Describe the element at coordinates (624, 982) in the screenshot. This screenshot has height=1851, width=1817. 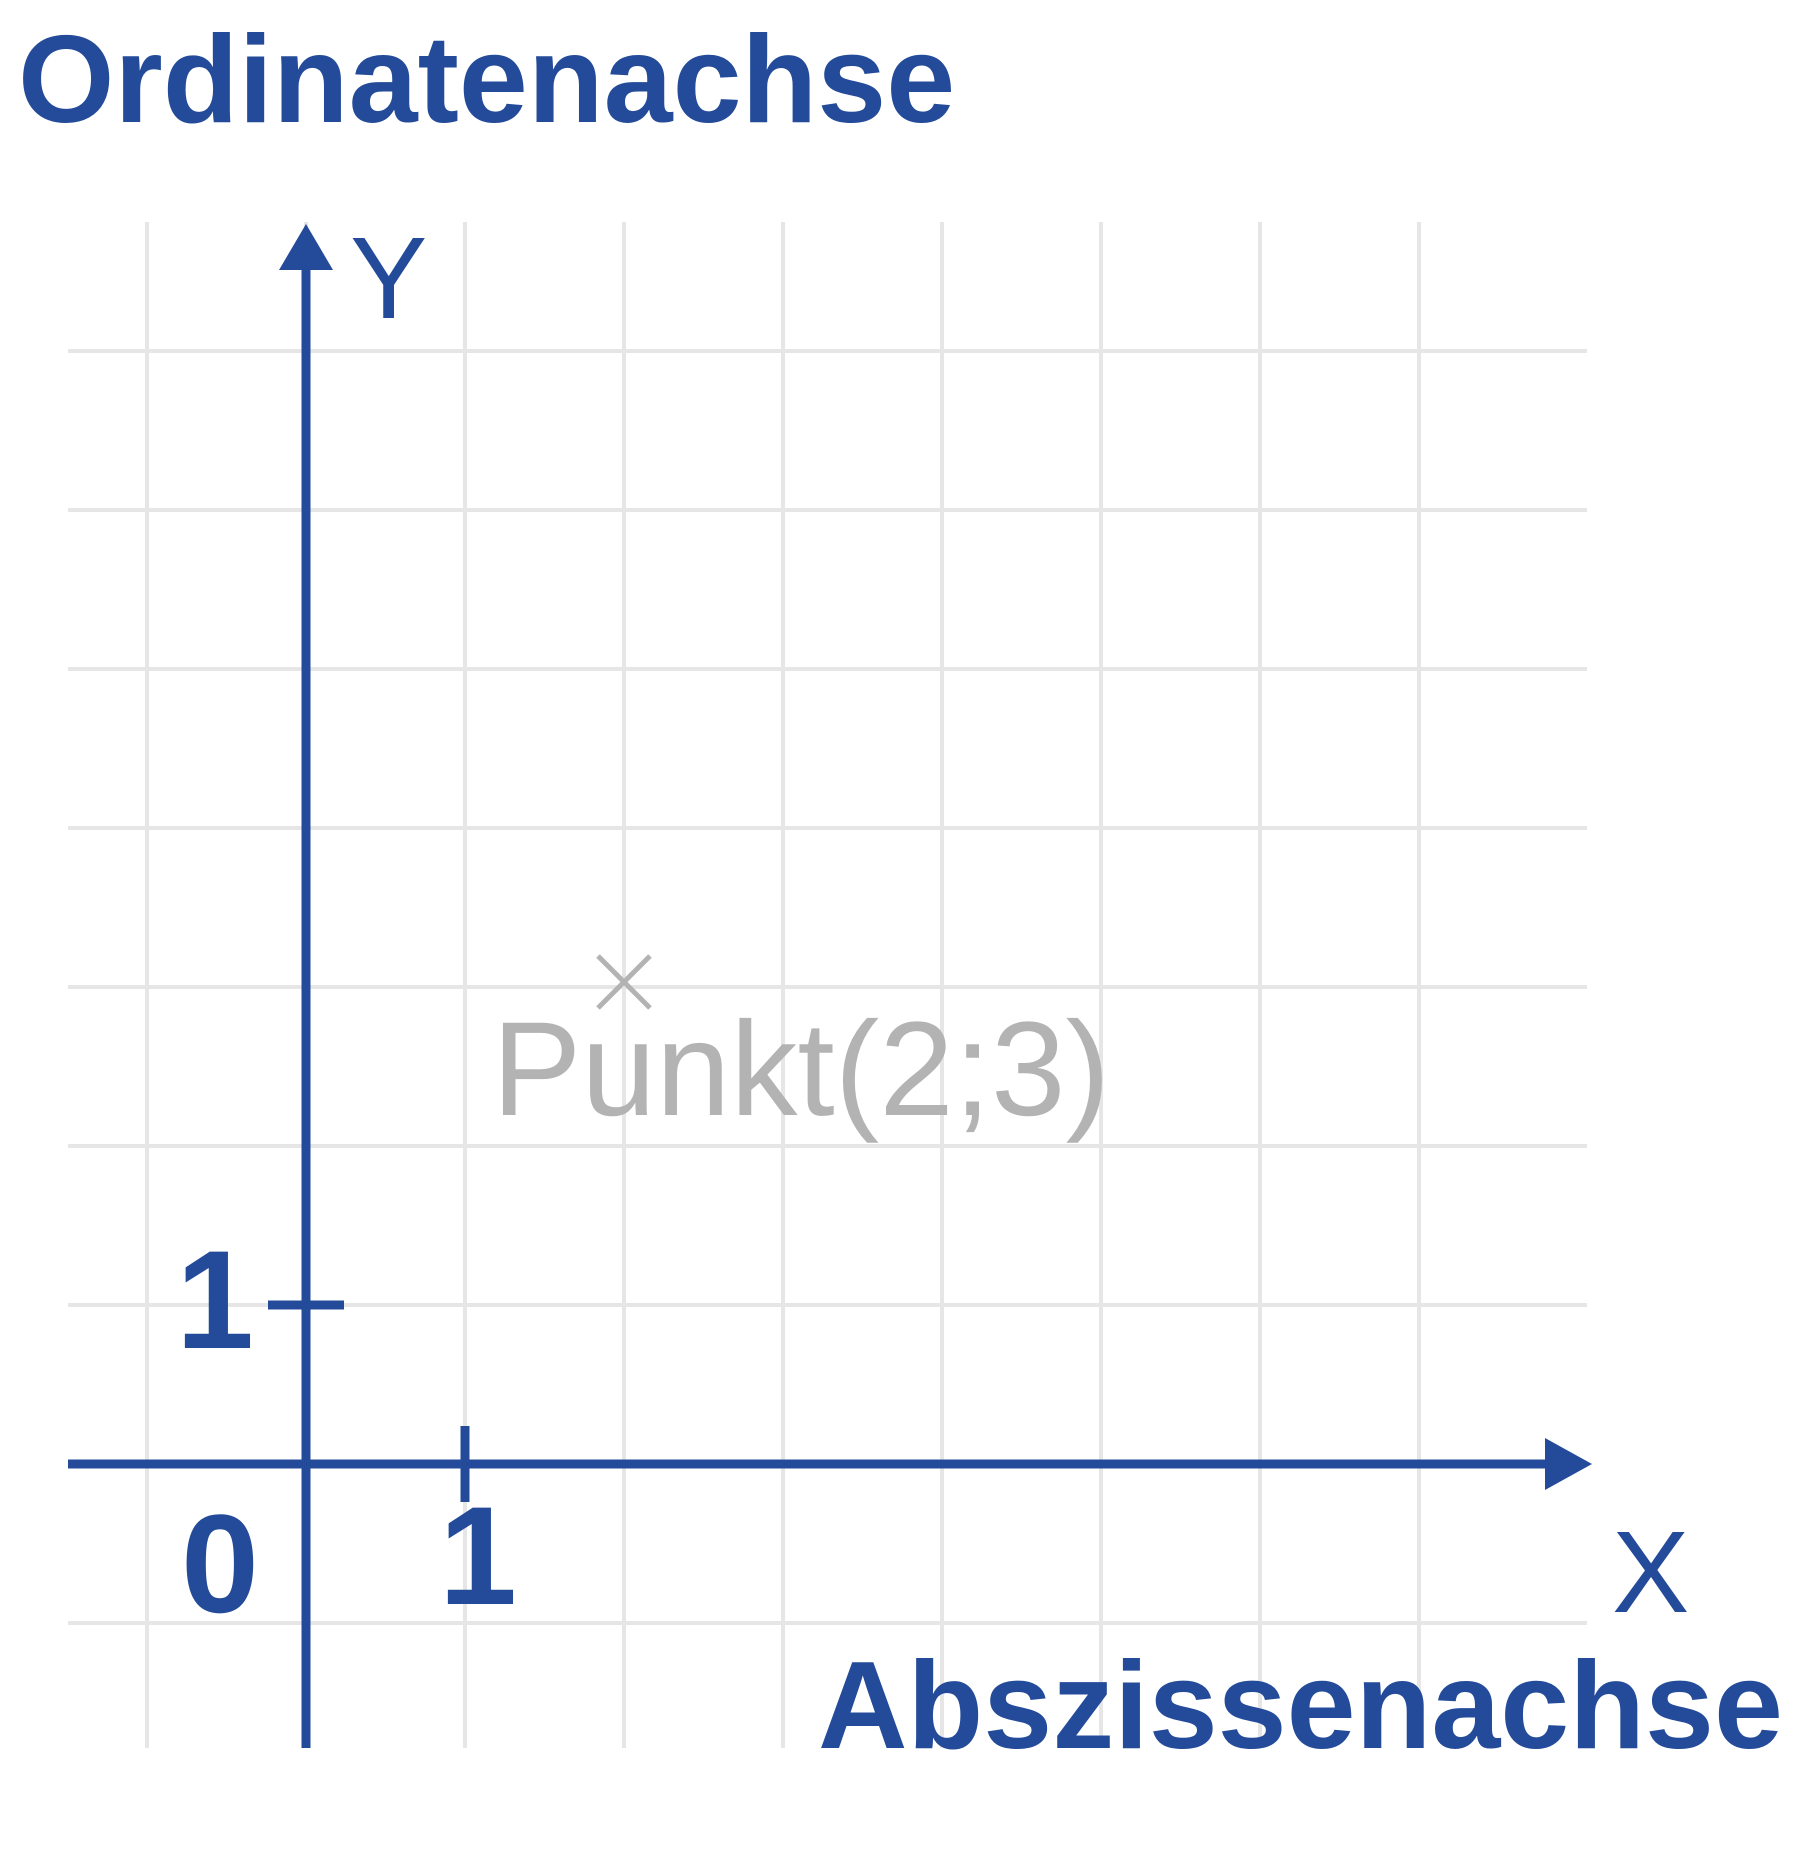
I see `point-marker-icon` at that location.